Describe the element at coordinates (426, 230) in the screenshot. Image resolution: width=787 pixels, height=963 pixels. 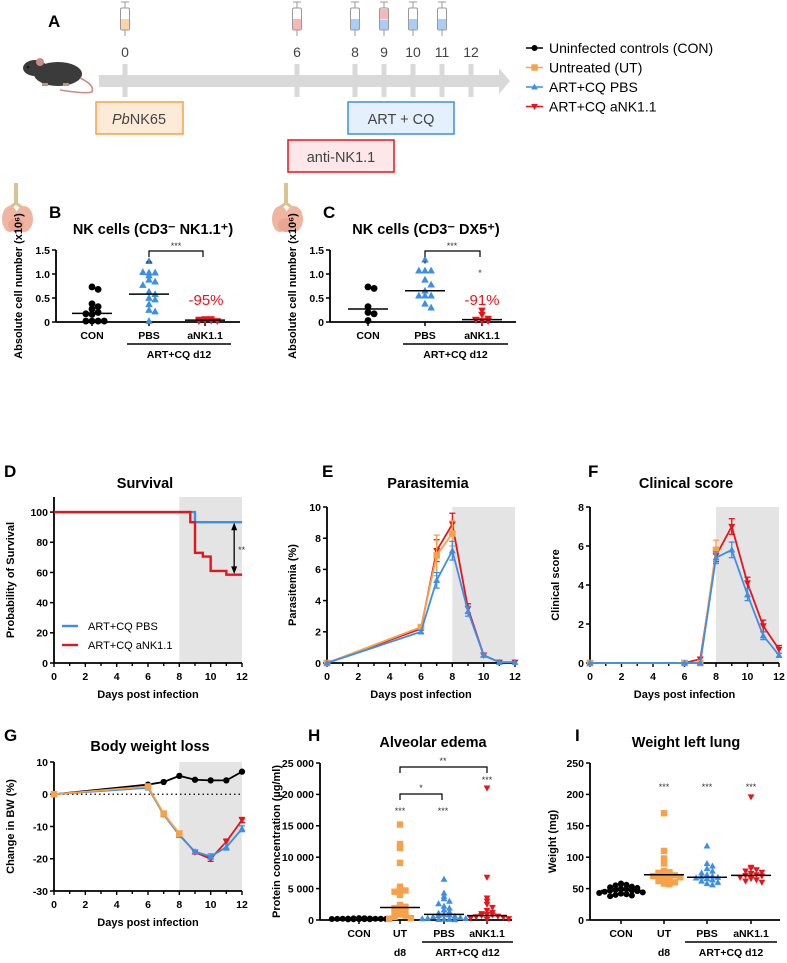
I see `chart-title: NK cells (CD3⁻ DX5⁺)` at that location.